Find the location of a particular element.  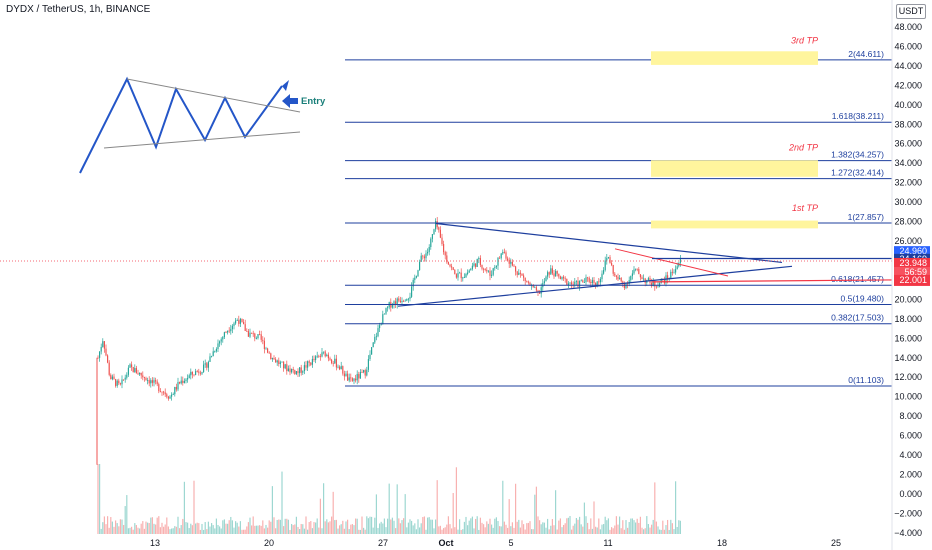

tp-label: 3rd TP is located at coordinates (804, 41).